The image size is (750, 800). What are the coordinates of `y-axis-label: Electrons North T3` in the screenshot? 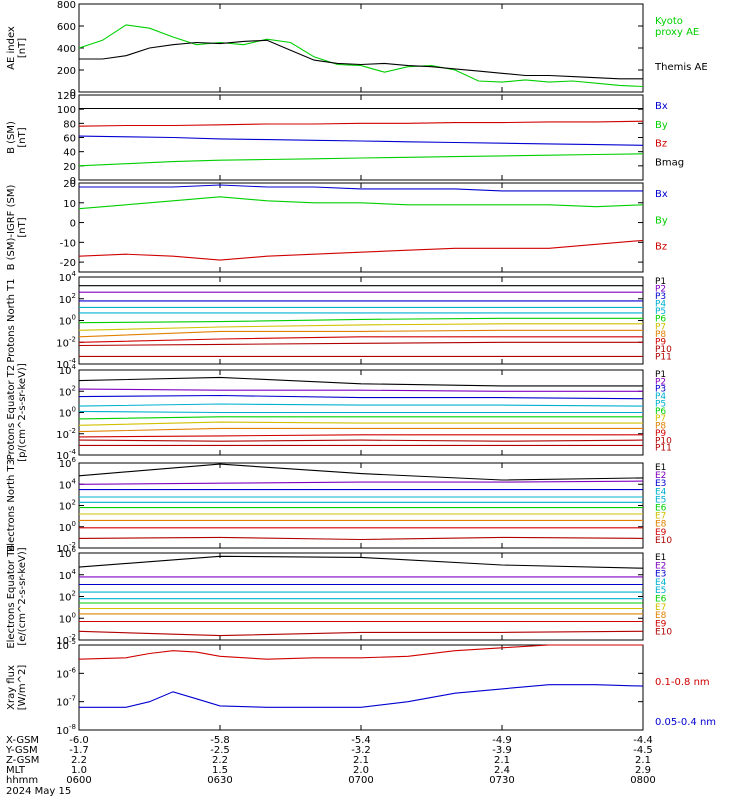 It's located at (11, 505).